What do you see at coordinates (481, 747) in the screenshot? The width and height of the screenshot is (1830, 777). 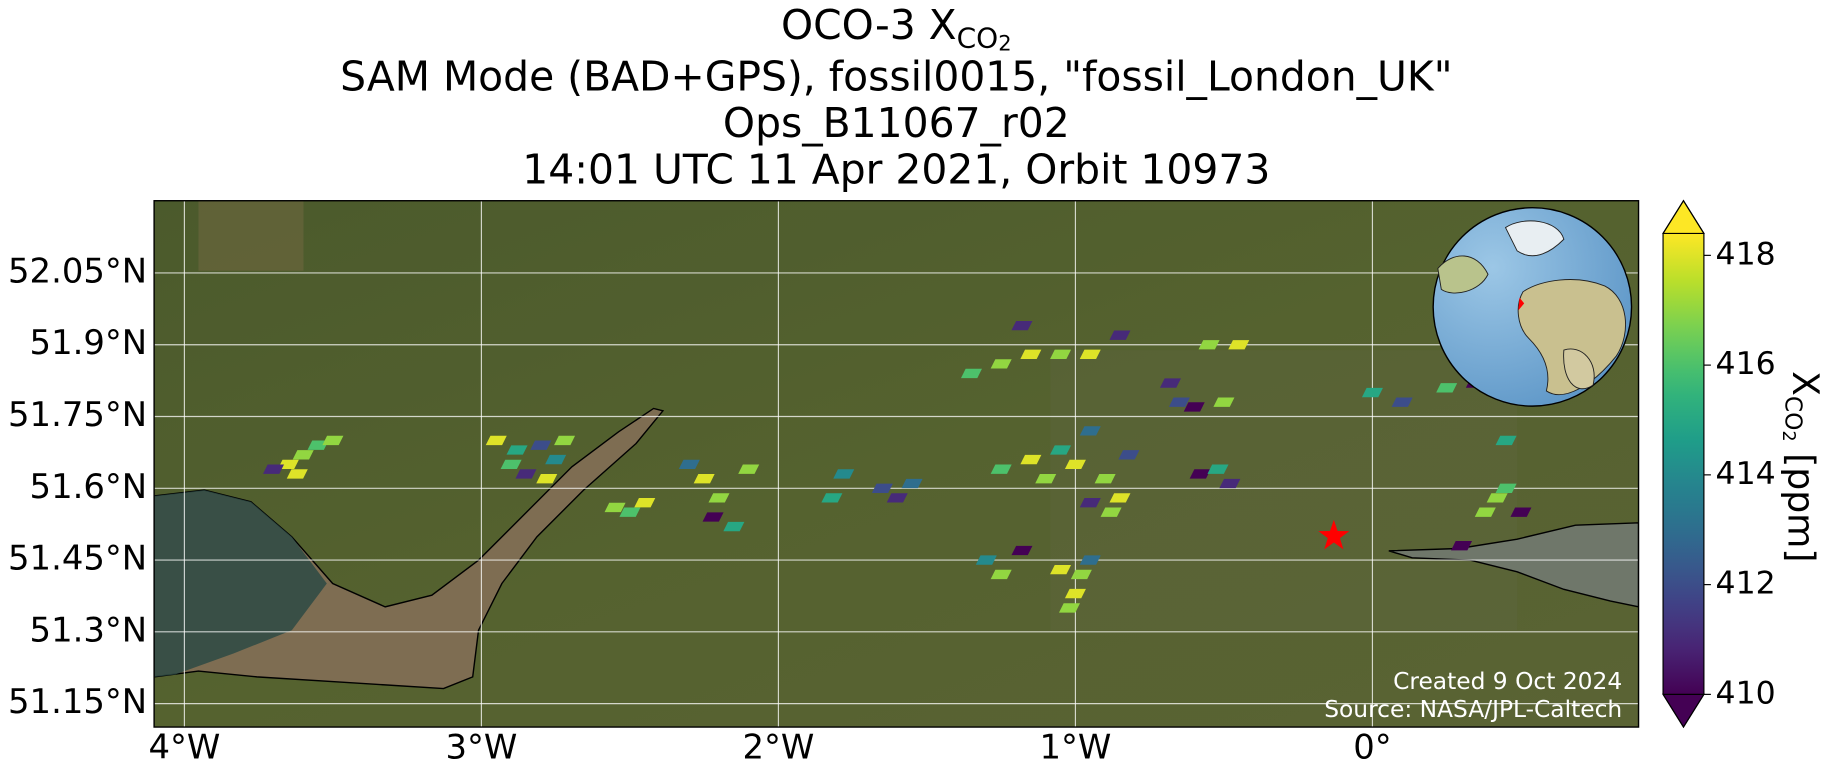 I see `x-tick-label: 3°W` at bounding box center [481, 747].